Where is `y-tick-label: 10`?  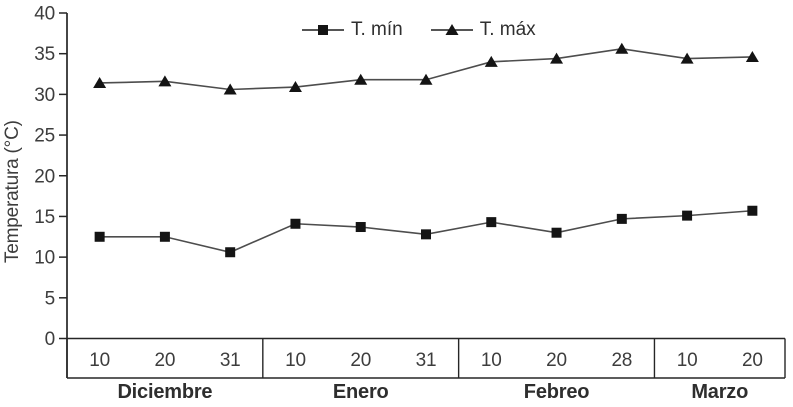 y-tick-label: 10 is located at coordinates (44, 258).